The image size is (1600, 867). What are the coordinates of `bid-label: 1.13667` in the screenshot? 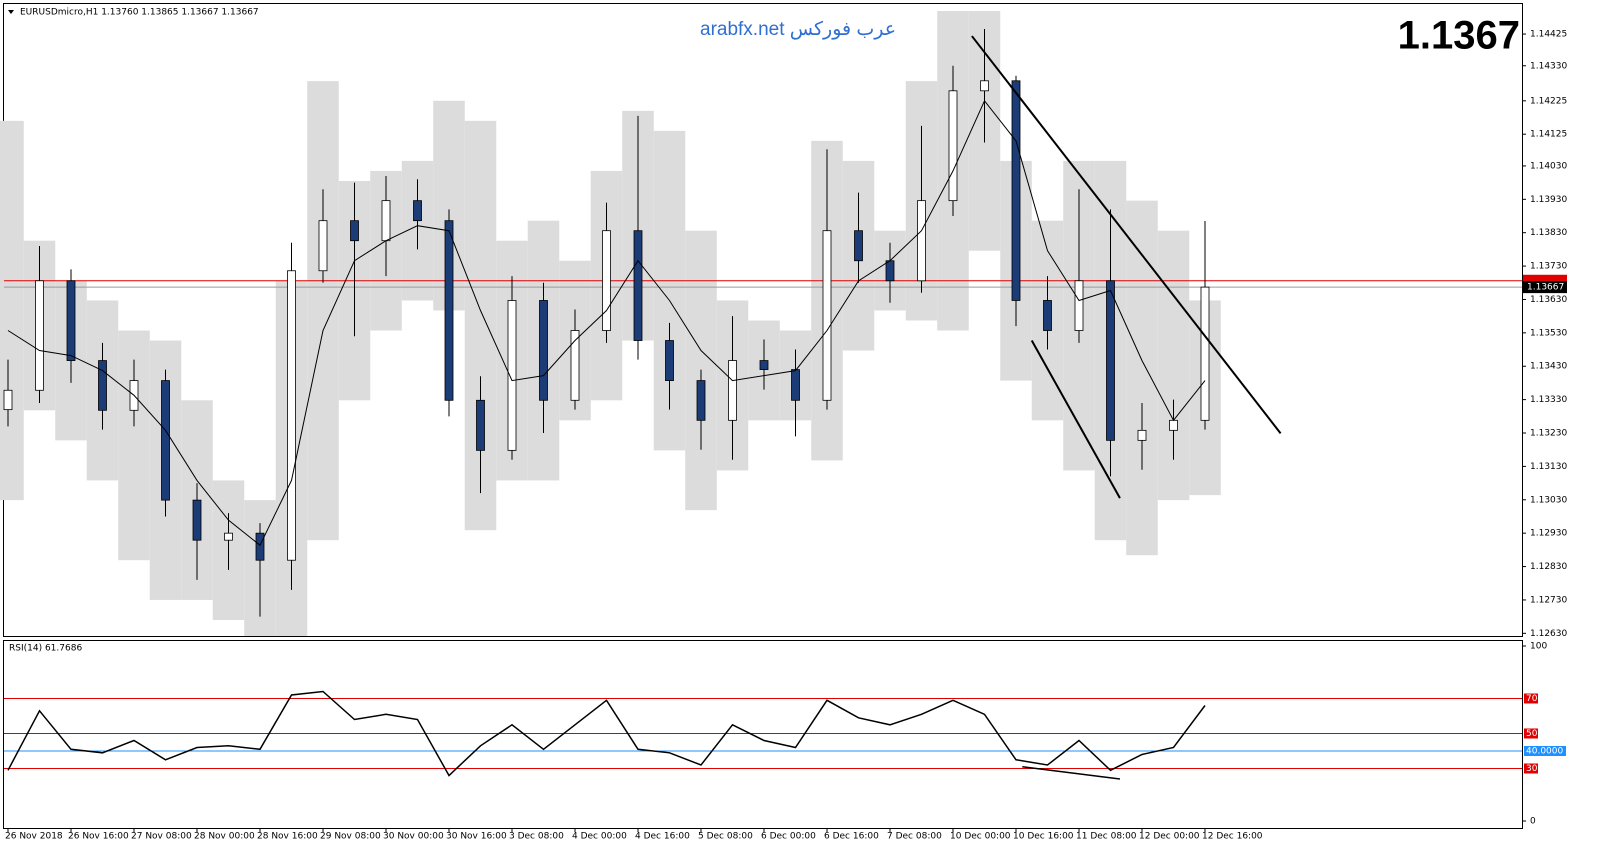 It's located at (1545, 288).